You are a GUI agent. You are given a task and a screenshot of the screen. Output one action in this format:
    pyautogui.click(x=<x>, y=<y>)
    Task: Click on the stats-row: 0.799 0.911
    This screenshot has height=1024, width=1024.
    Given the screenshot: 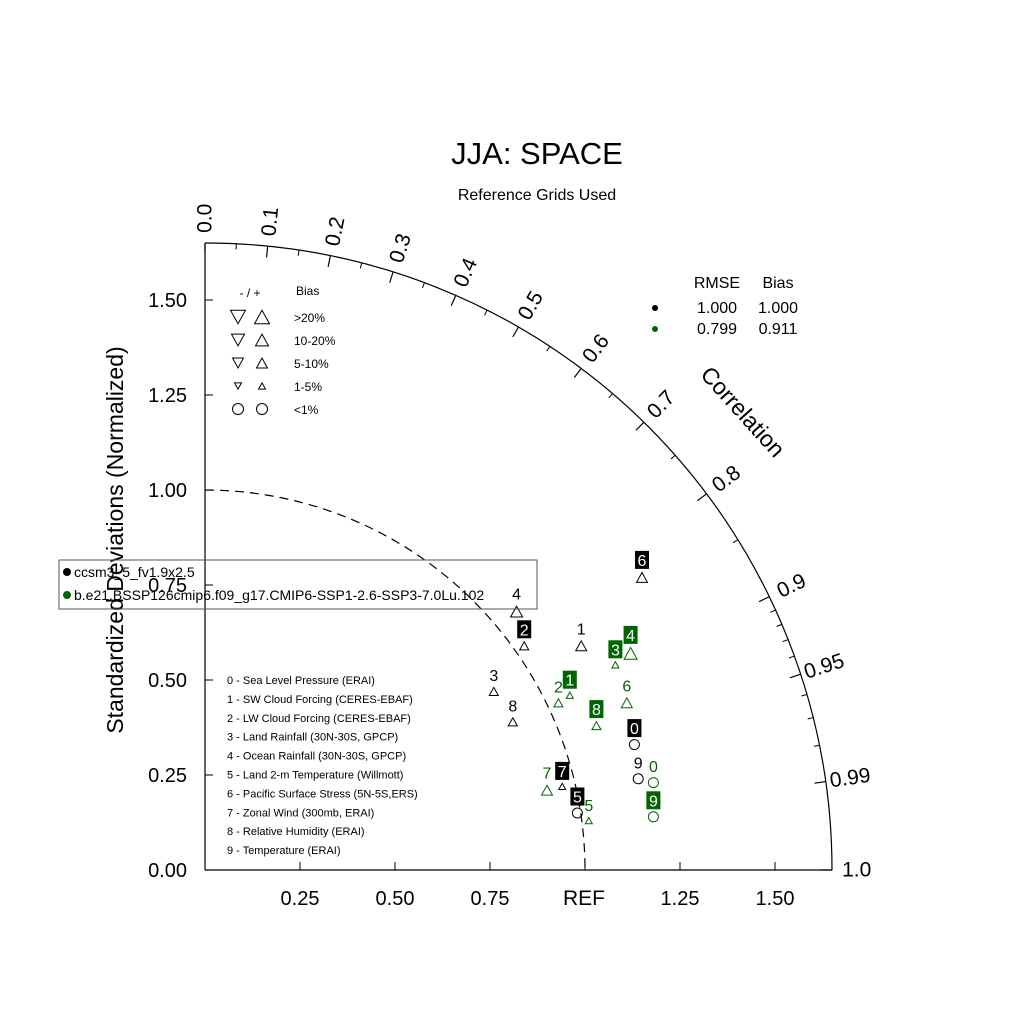 What is the action you would take?
    pyautogui.click(x=725, y=329)
    